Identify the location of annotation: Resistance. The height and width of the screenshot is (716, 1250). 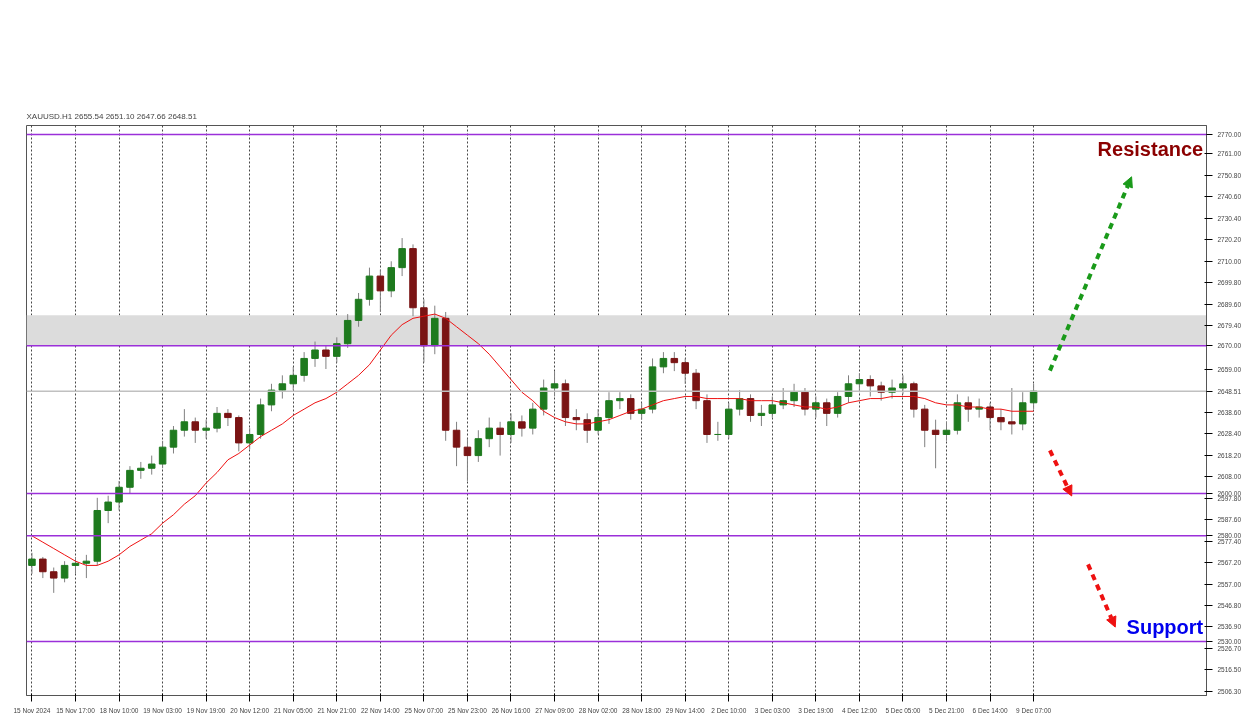
(1150, 148).